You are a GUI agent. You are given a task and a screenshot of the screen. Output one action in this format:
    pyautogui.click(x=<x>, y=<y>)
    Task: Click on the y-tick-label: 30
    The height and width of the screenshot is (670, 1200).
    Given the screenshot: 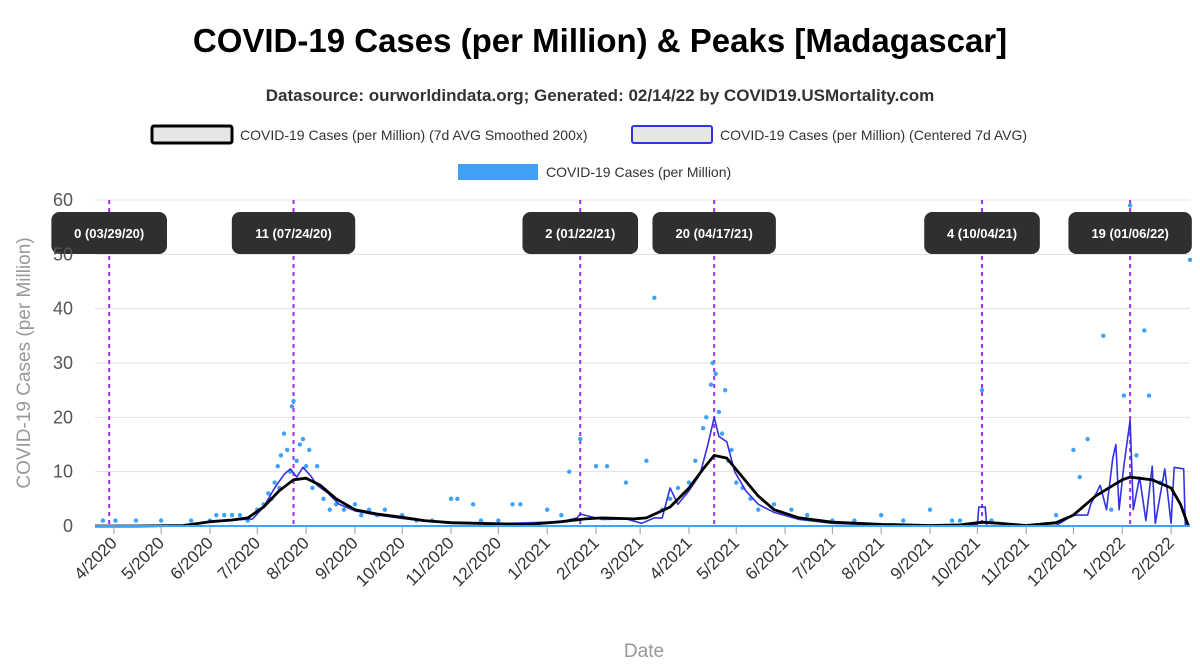 What is the action you would take?
    pyautogui.click(x=63, y=363)
    